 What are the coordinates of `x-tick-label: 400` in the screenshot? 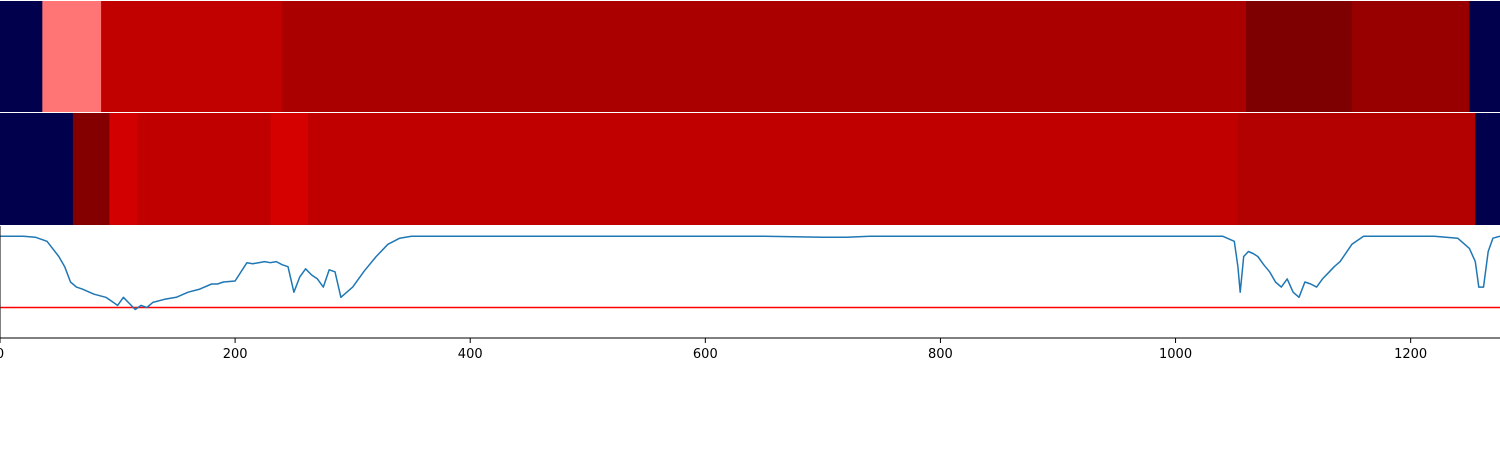 It's located at (470, 354).